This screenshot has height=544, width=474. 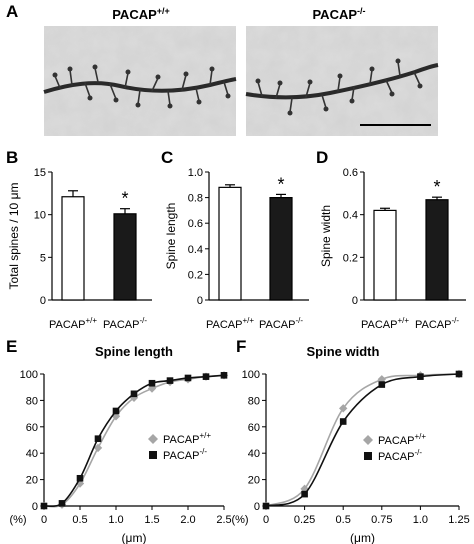 What do you see at coordinates (40, 216) in the screenshot?
I see `y-tick-label: 10` at bounding box center [40, 216].